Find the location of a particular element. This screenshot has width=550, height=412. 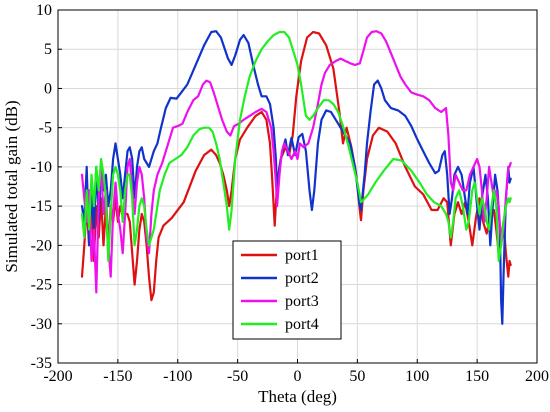

x-tick-label: 200 is located at coordinates (537, 376).